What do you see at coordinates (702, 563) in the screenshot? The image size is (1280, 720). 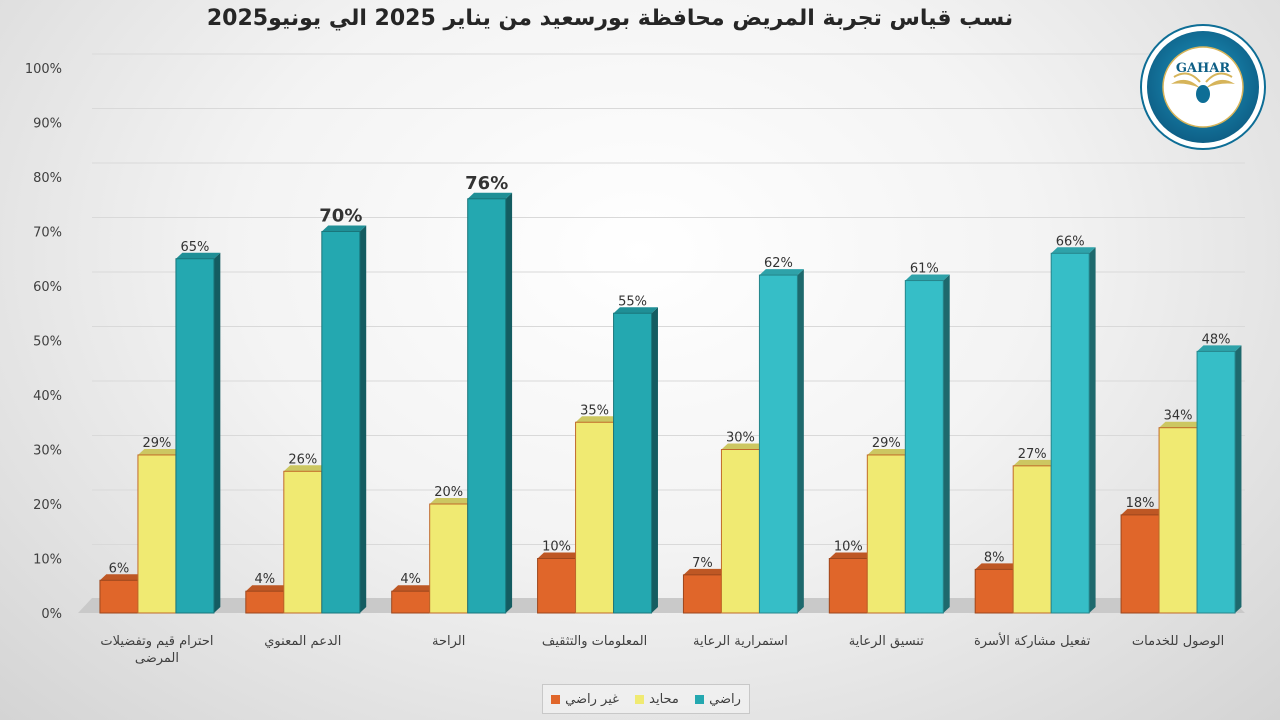 I see `data-label: 7%` at bounding box center [702, 563].